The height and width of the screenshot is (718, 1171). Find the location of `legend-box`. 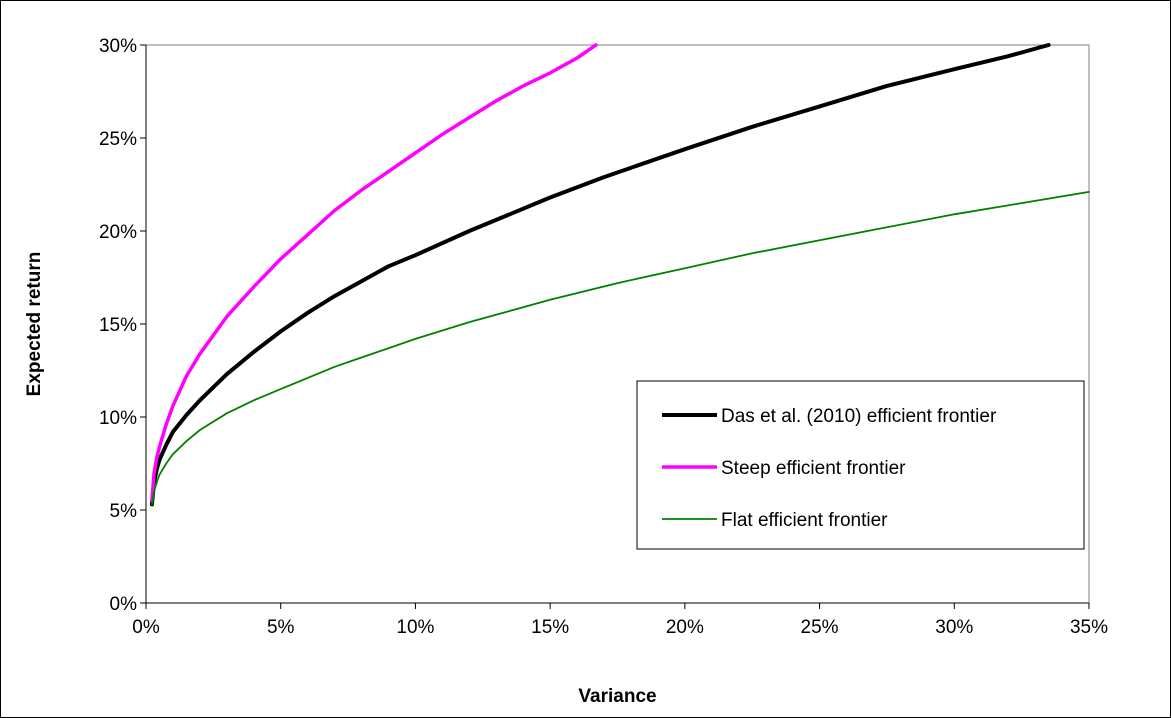

legend-box is located at coordinates (860, 465).